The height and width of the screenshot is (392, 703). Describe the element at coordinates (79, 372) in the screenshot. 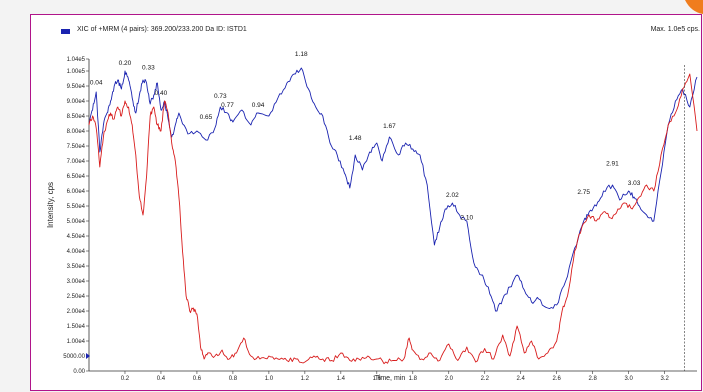

I see `y-tick-label: 0.00` at that location.